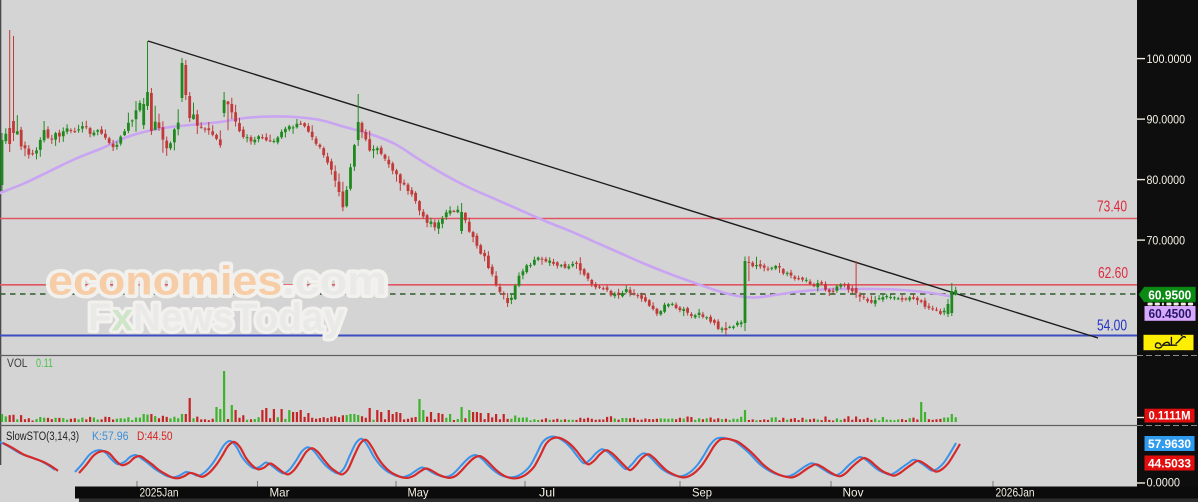 This screenshot has height=502, width=1198. I want to click on svg-text: Sep, so click(702, 493).